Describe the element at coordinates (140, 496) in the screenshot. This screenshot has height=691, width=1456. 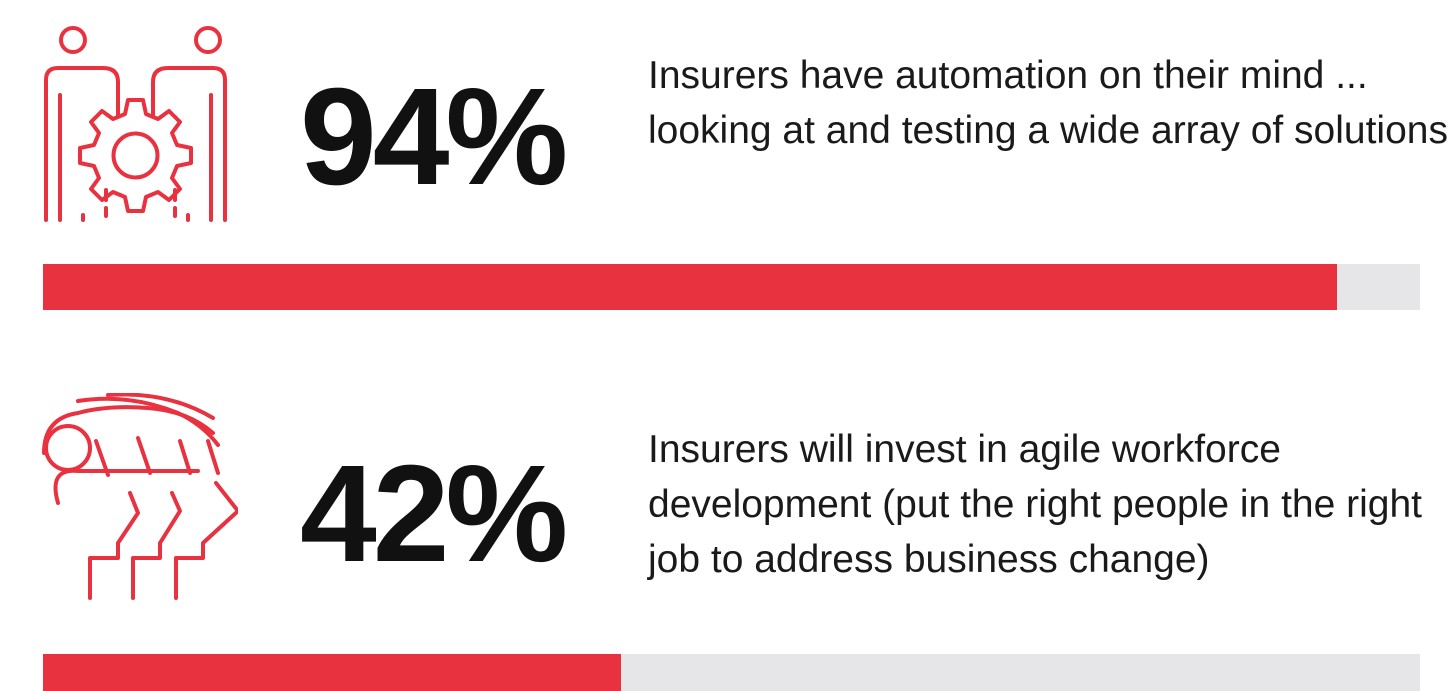
I see `workforce-icon` at that location.